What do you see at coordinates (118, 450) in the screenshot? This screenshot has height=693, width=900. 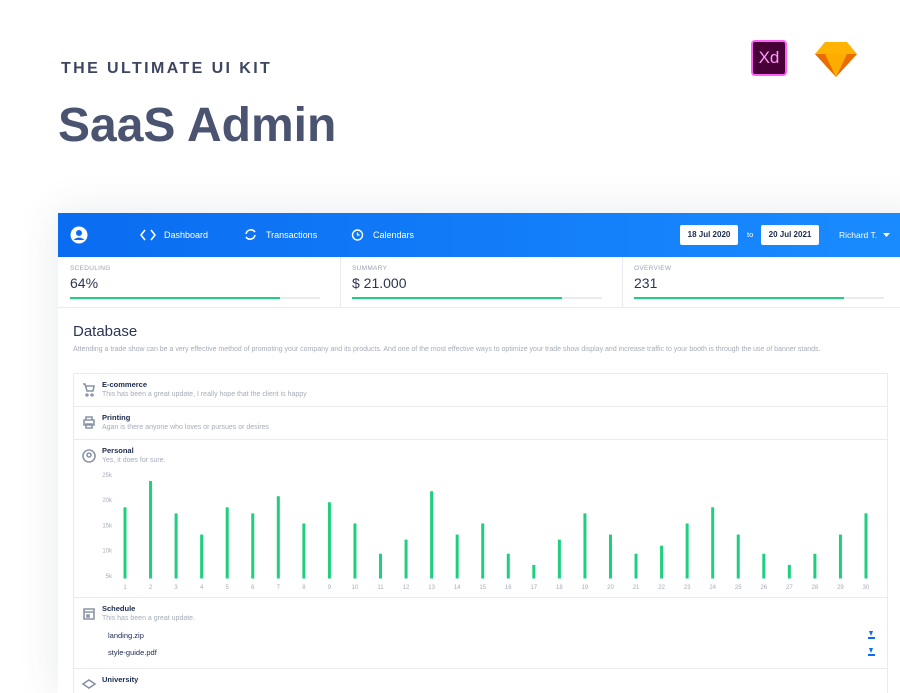 I see `row-title: Personal` at bounding box center [118, 450].